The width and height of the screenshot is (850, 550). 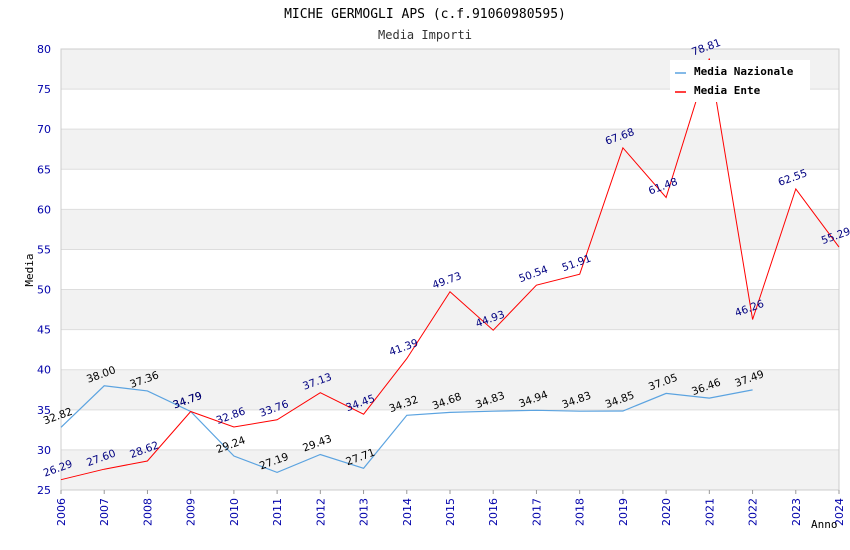 I want to click on x-tick-label: 2012, so click(x=320, y=512).